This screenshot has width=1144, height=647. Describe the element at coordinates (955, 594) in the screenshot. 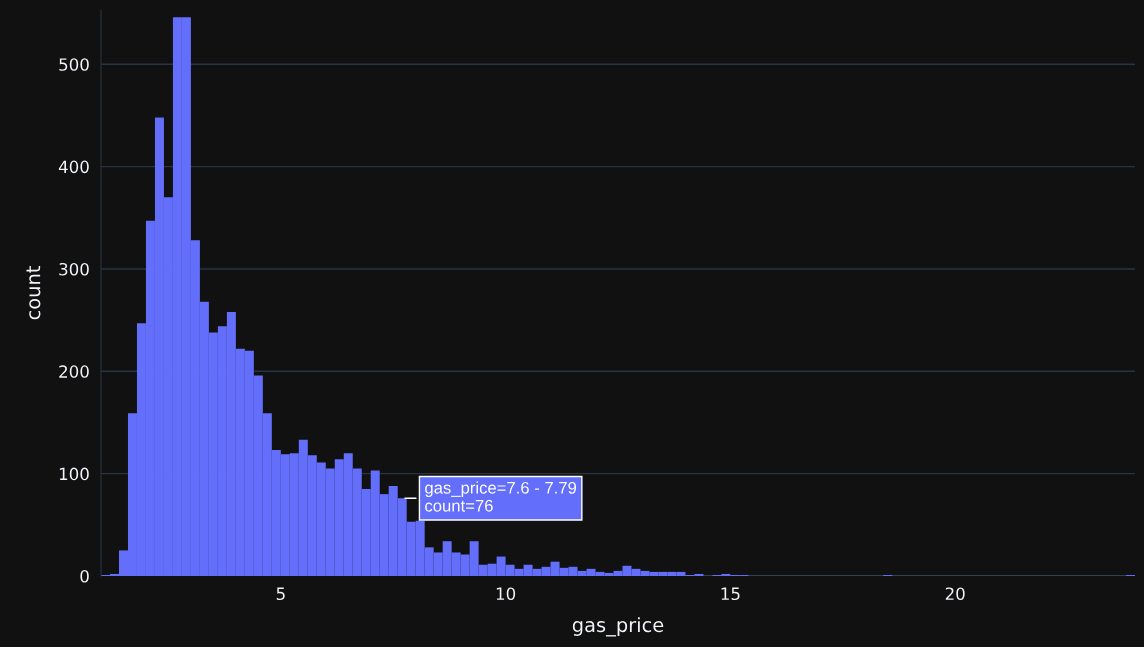

I see `x-tick-label: 20` at that location.